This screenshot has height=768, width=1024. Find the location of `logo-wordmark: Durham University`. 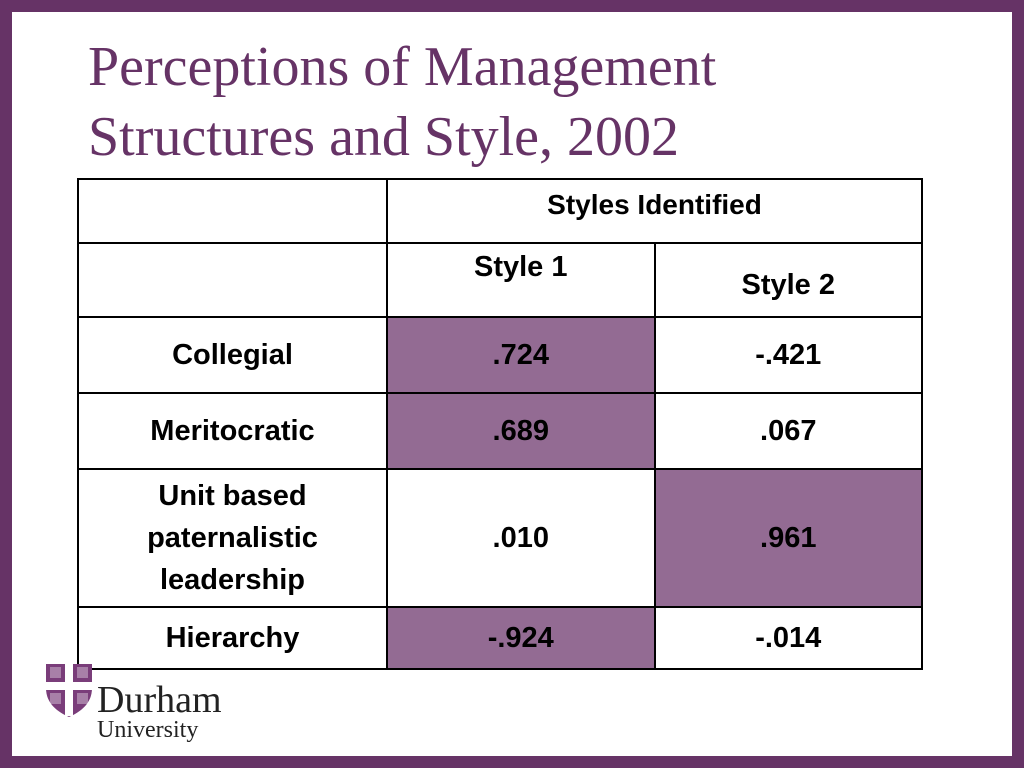

logo-wordmark: Durham University is located at coordinates (159, 711).